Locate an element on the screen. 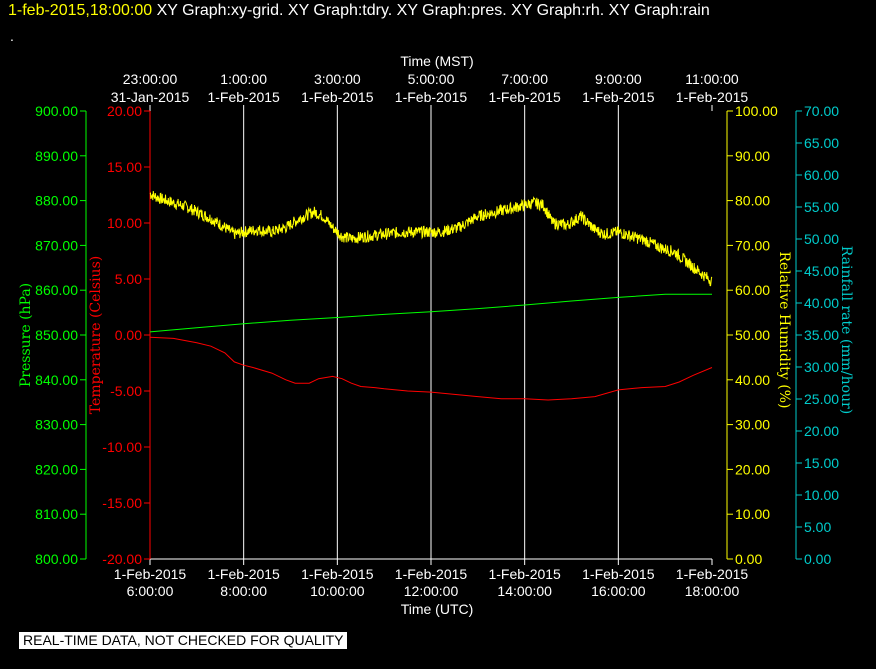 The height and width of the screenshot is (669, 876). pressure-tick-label: 810.00 is located at coordinates (56, 514).